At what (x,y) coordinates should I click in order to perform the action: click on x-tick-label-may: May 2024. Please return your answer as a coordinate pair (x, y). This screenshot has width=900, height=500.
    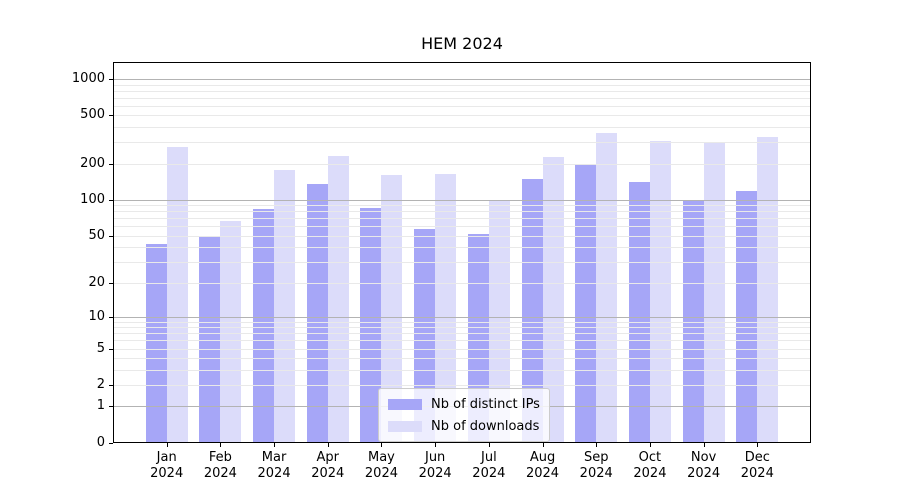
    Looking at the image, I should click on (381, 466).